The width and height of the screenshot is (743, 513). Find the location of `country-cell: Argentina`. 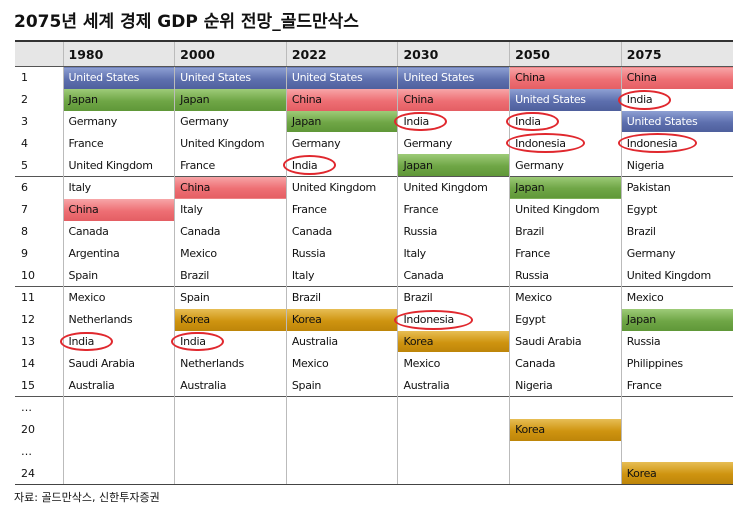

country-cell: Argentina is located at coordinates (118, 253).